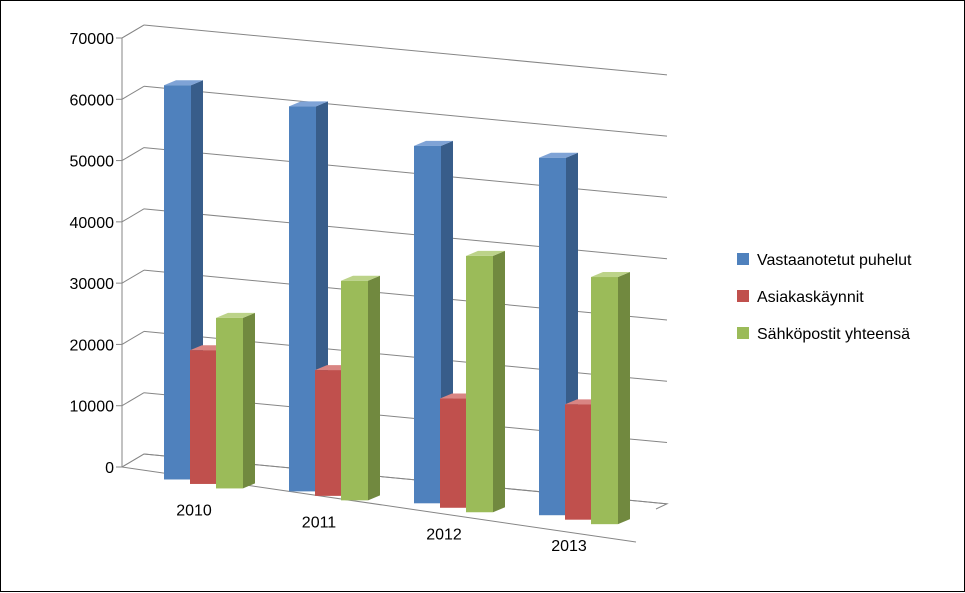 This screenshot has height=593, width=965. What do you see at coordinates (453, 453) in the screenshot?
I see `bar-asiakask-ynnit-2012` at bounding box center [453, 453].